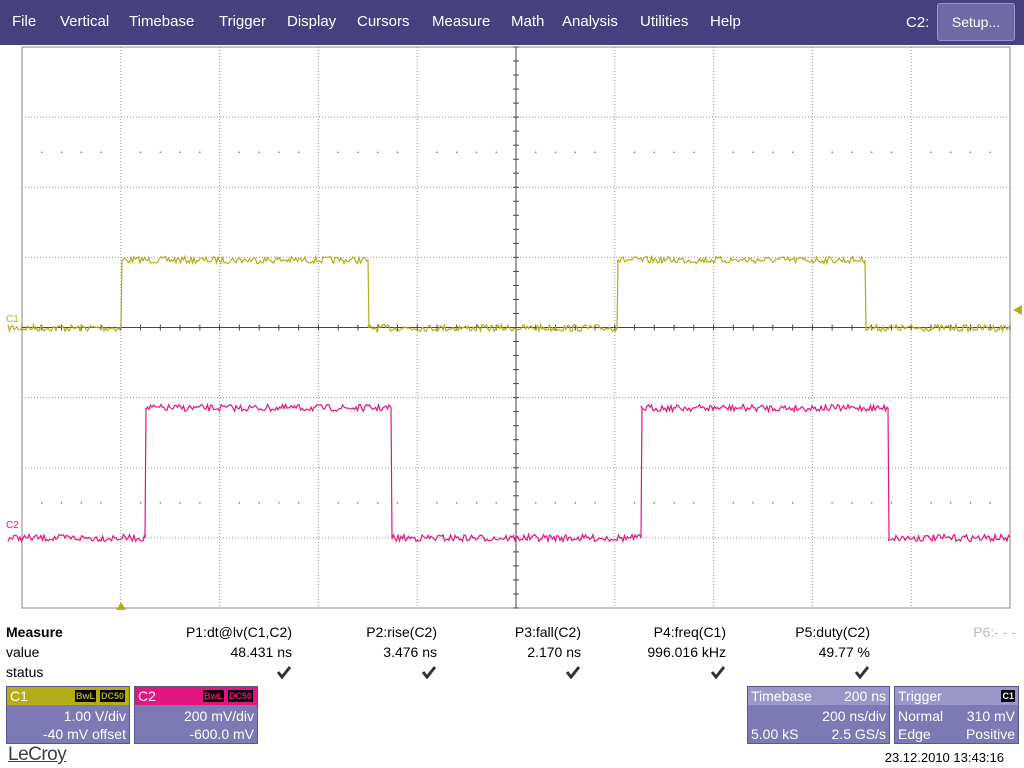 The height and width of the screenshot is (768, 1024). I want to click on brand-logo: LeCroy, so click(37, 754).